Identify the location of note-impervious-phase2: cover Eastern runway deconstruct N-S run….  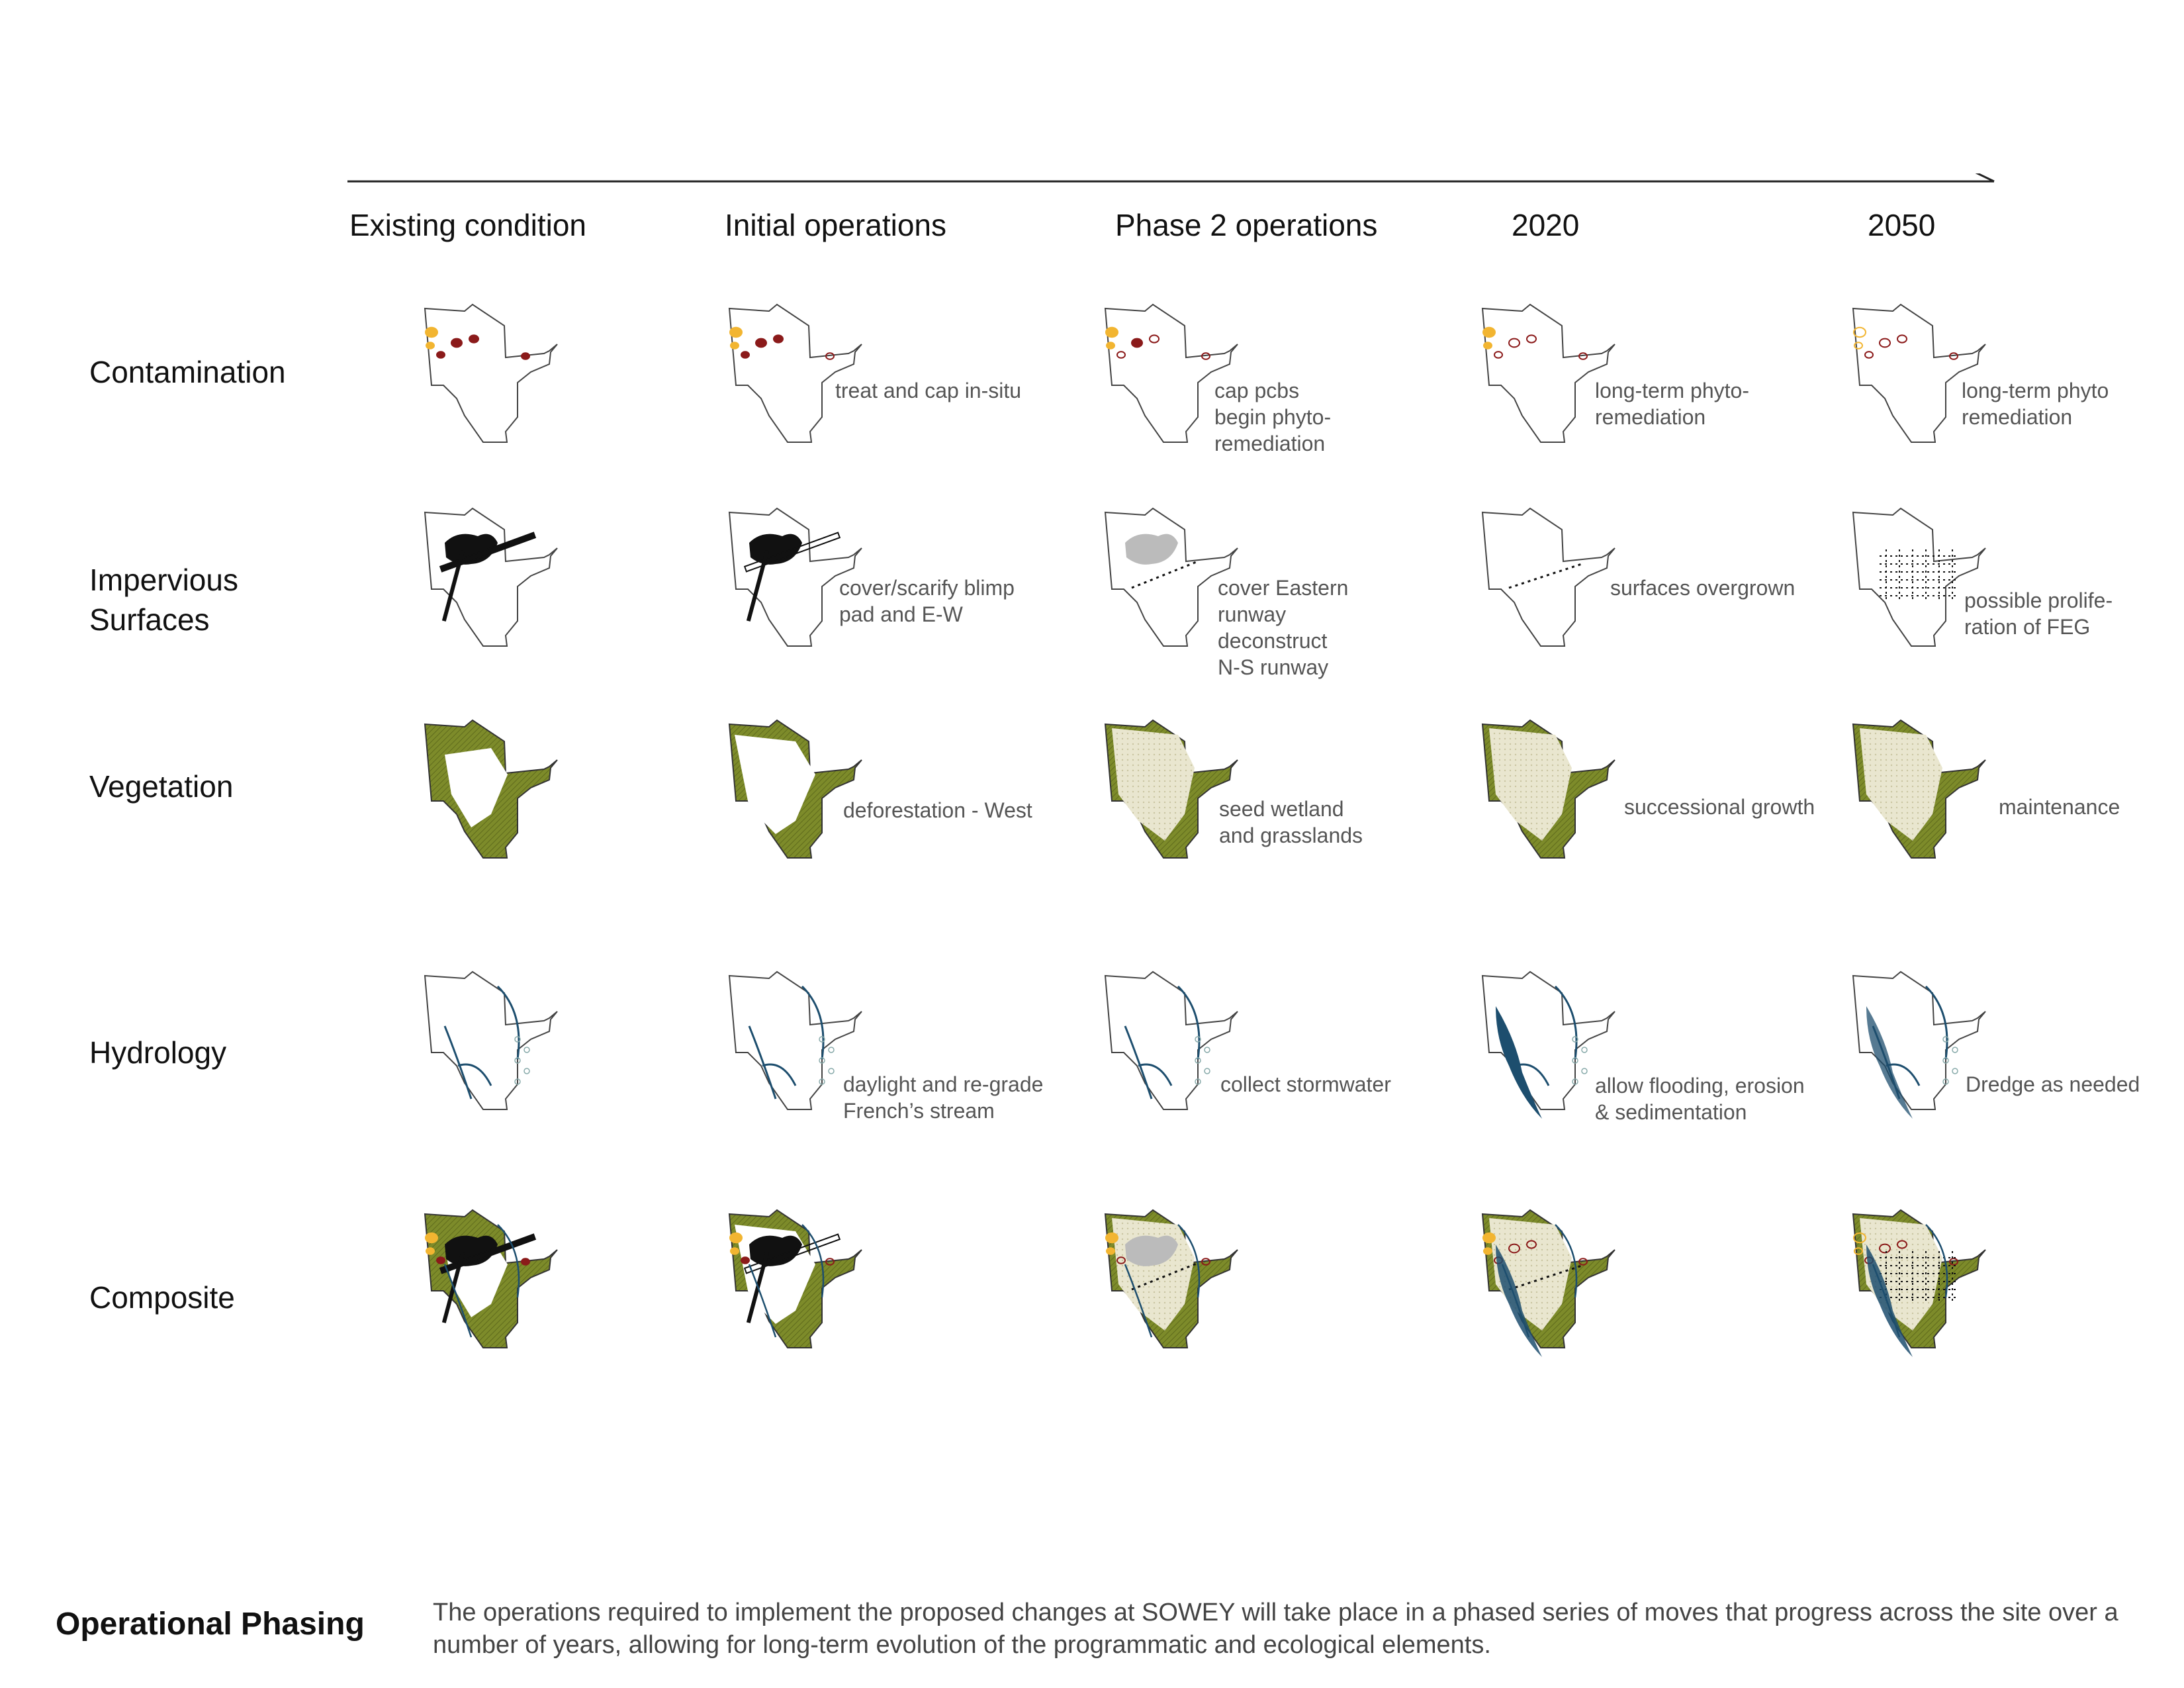
(1283, 627).